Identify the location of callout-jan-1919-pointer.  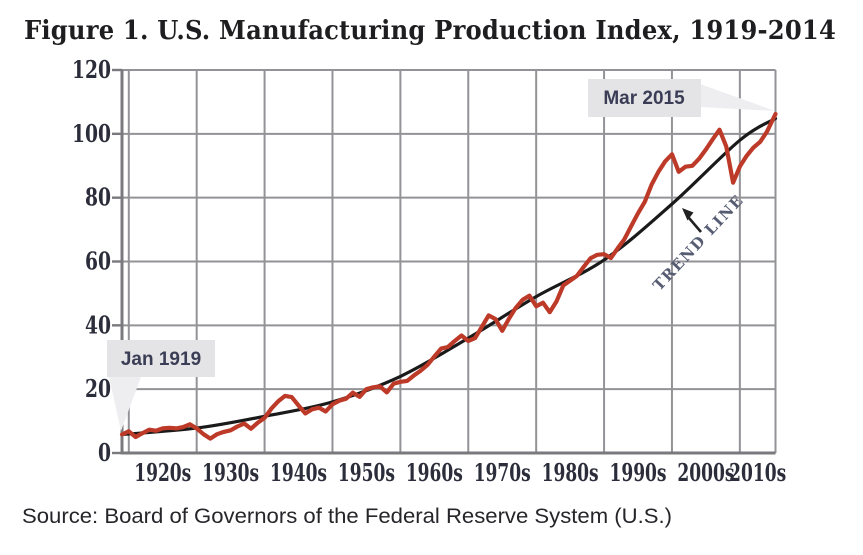
(125, 404).